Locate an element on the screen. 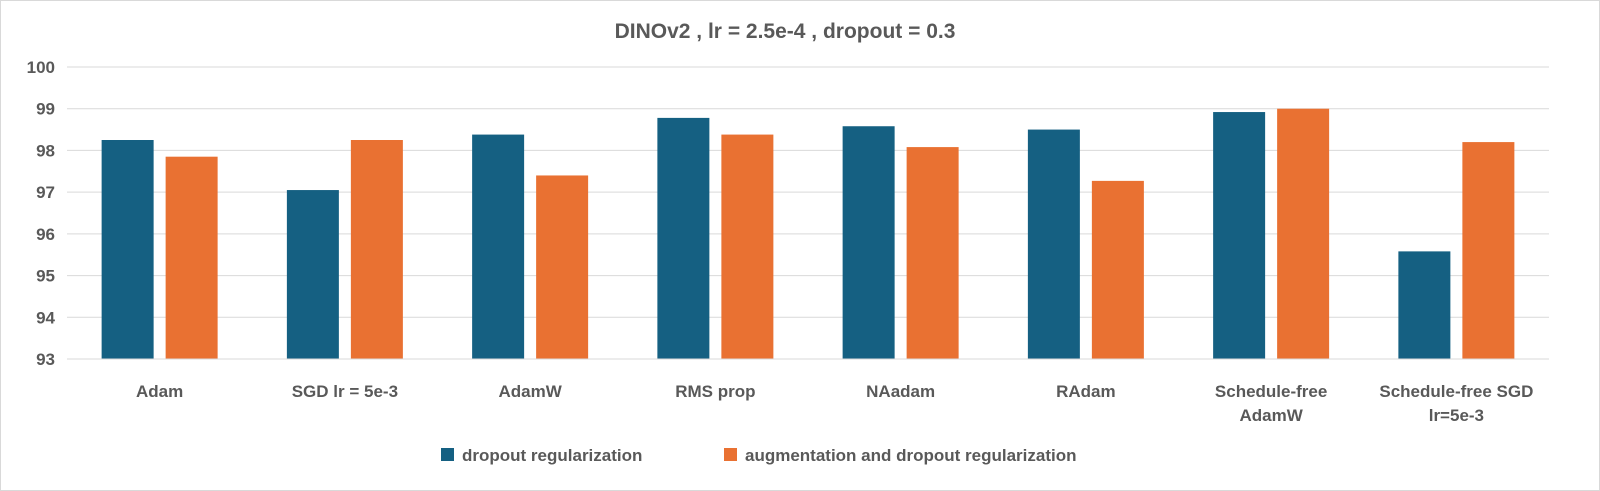 The image size is (1600, 491). y-tick-label: 94 is located at coordinates (45, 317).